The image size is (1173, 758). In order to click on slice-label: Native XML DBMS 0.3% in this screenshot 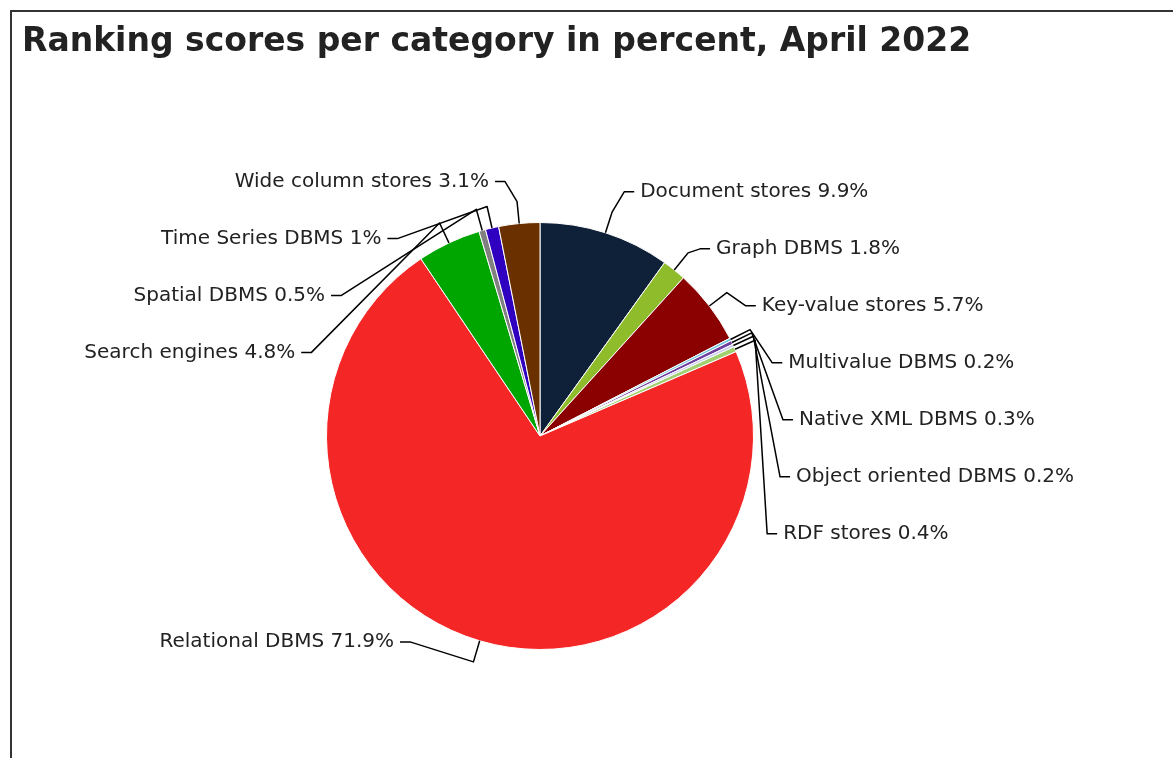, I will do `click(916, 418)`.